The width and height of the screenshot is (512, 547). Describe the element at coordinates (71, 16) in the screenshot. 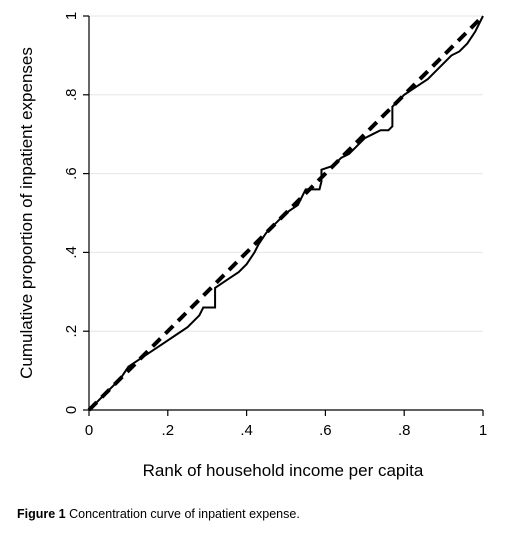

I see `y-tick-label-5: 1` at that location.